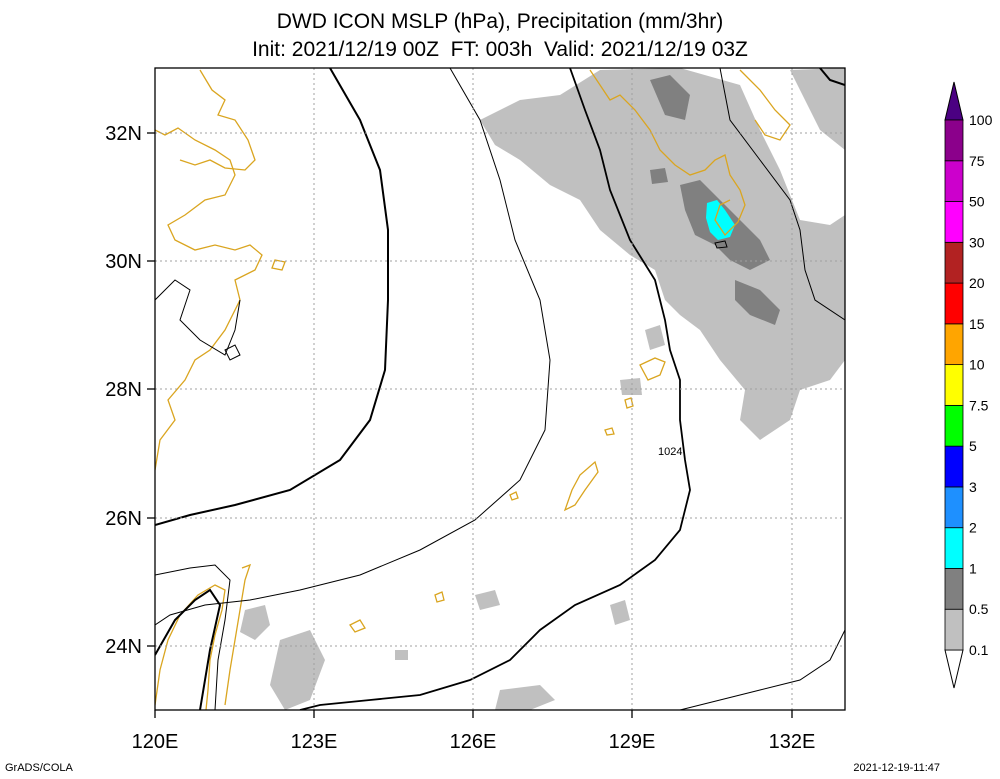  I want to click on isobar-thin-southwest, so click(193, 637).